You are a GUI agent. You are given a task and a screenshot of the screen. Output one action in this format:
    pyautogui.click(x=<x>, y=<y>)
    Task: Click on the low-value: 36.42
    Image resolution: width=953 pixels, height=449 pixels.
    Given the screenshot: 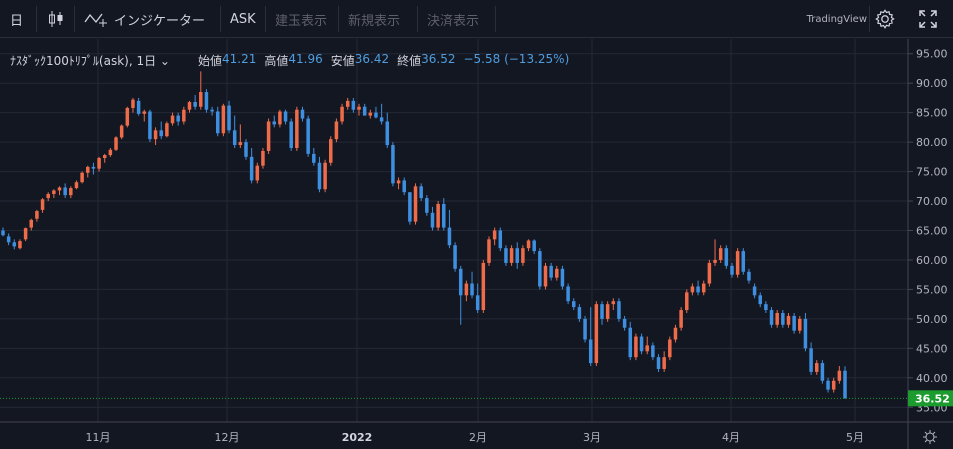 What is the action you would take?
    pyautogui.click(x=372, y=59)
    